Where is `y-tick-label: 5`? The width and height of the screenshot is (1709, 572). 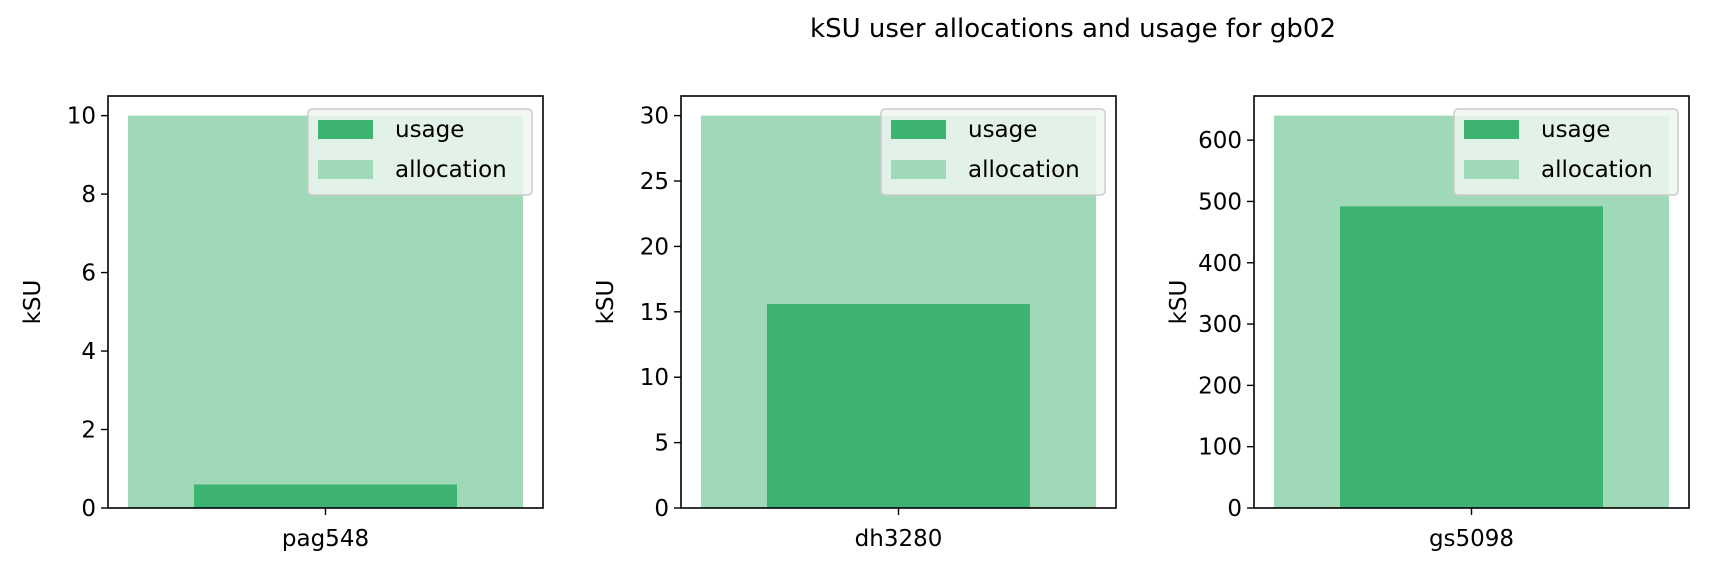
y-tick-label: 5 is located at coordinates (661, 444).